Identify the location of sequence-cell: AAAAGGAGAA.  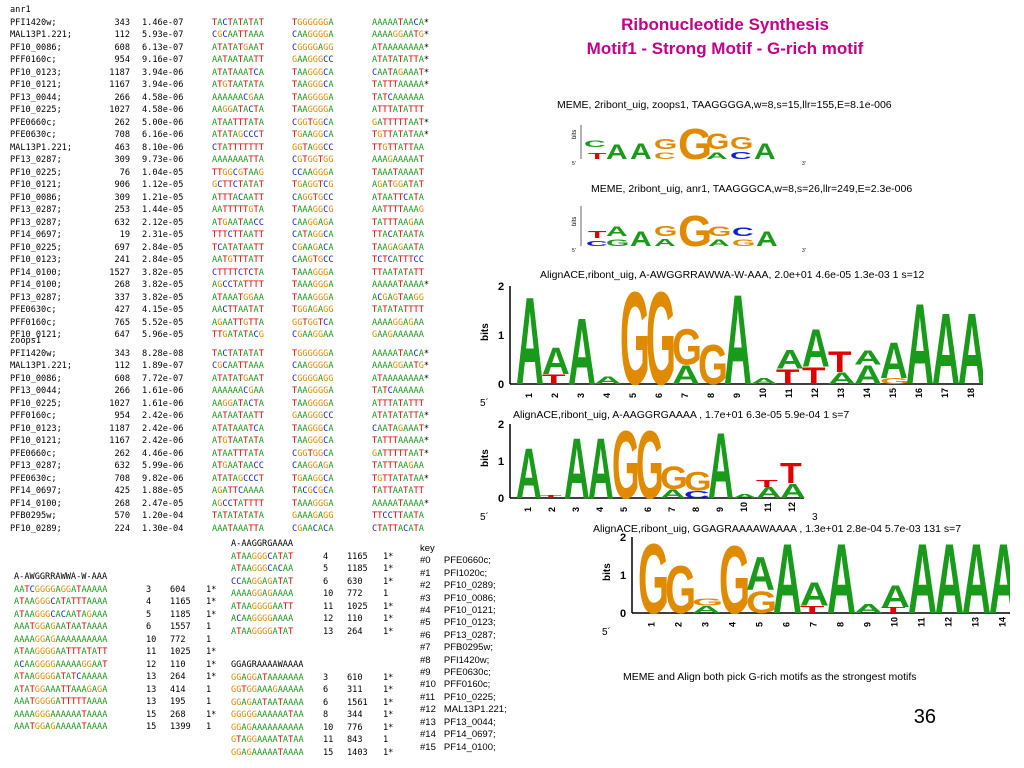
(398, 322).